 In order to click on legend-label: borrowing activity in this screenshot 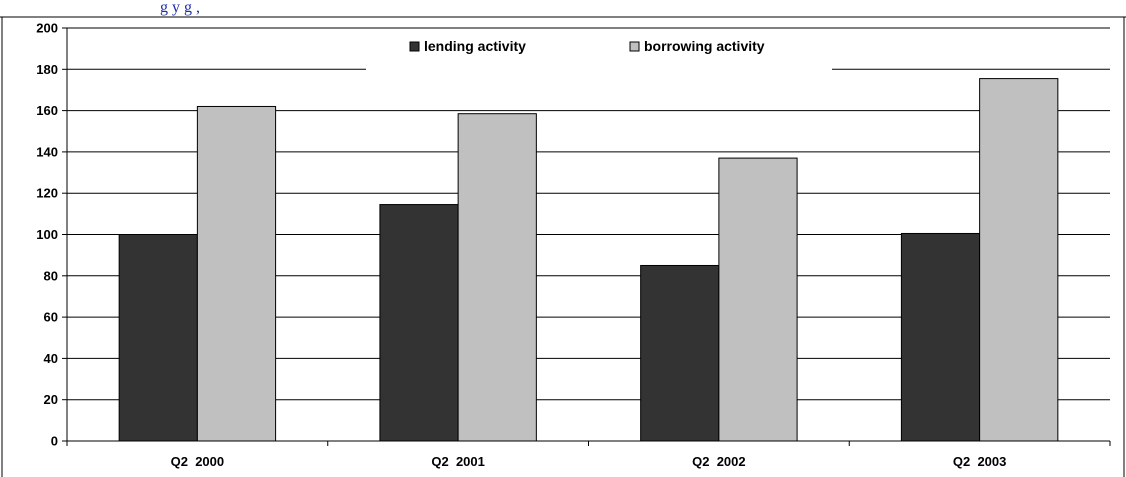, I will do `click(704, 46)`.